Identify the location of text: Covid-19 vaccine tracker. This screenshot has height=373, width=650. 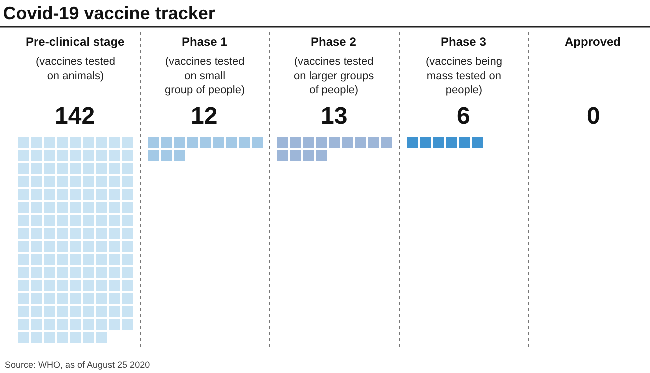
(109, 13).